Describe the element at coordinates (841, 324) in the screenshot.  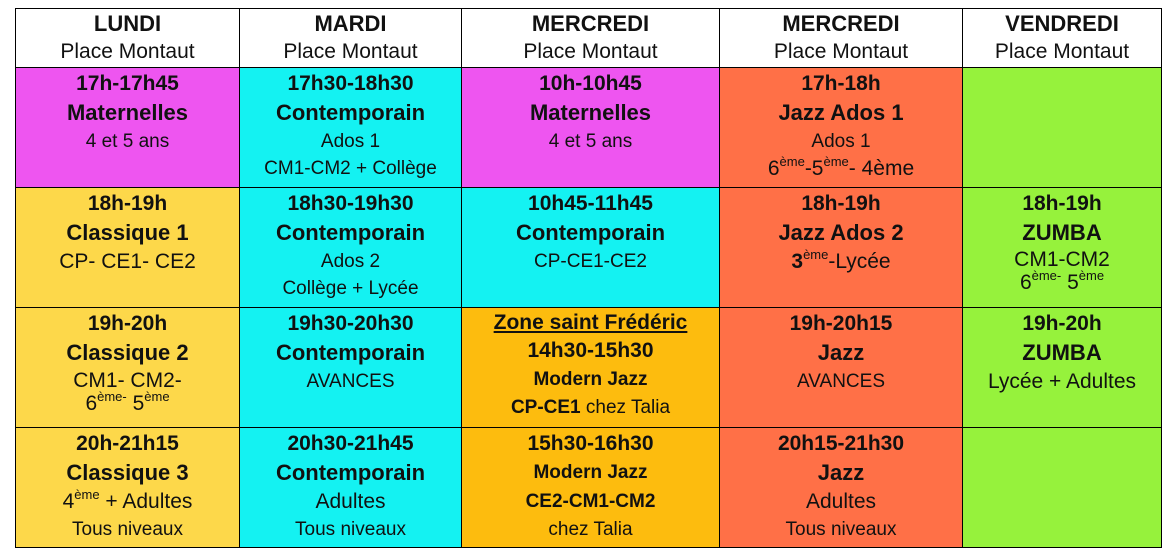
I see `class-time: 19h-20h15` at that location.